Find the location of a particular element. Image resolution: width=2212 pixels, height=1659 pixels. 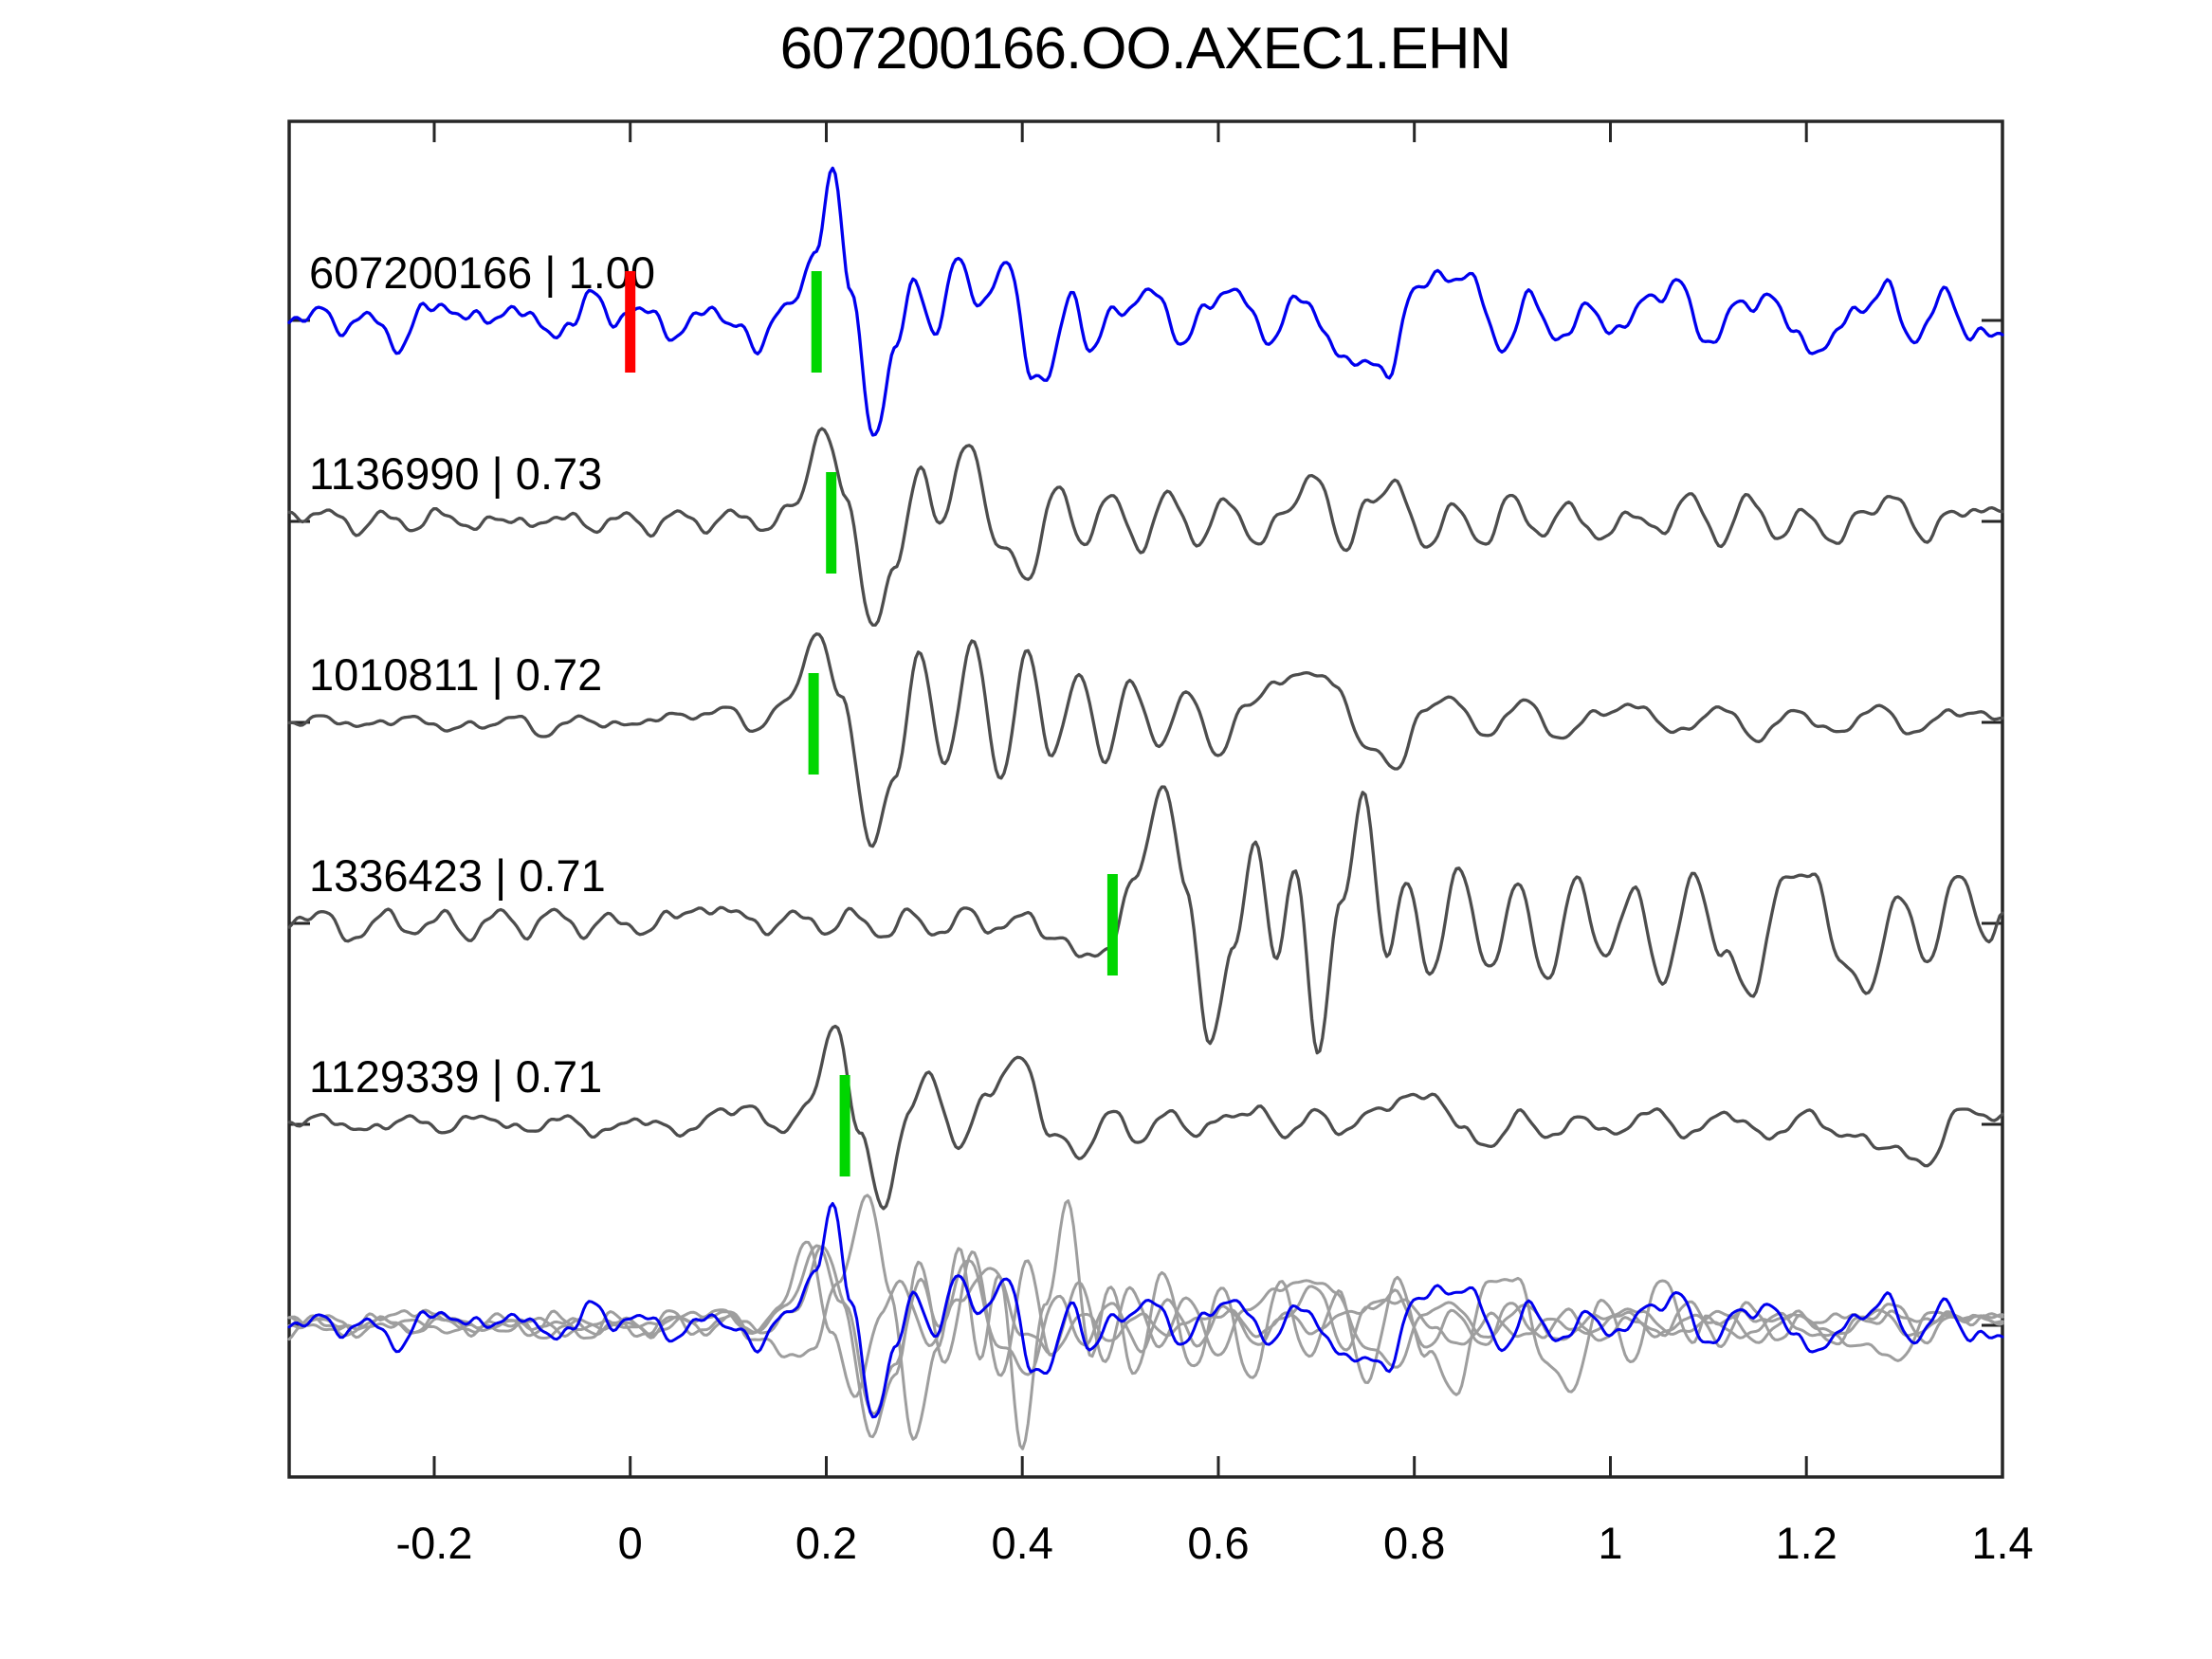

x-tick-label: 0.8 is located at coordinates (1414, 1543).